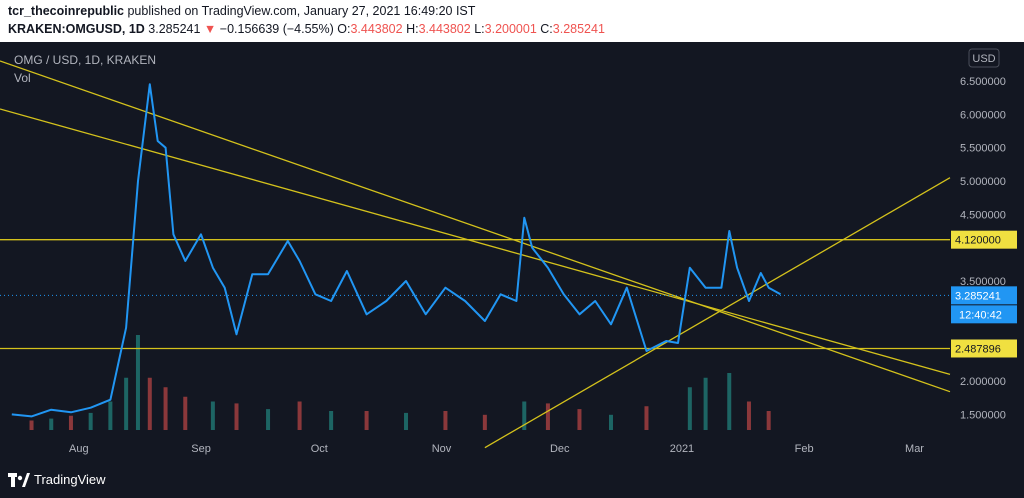 Image resolution: width=1024 pixels, height=498 pixels. I want to click on high-value: 3.443802, so click(444, 29).